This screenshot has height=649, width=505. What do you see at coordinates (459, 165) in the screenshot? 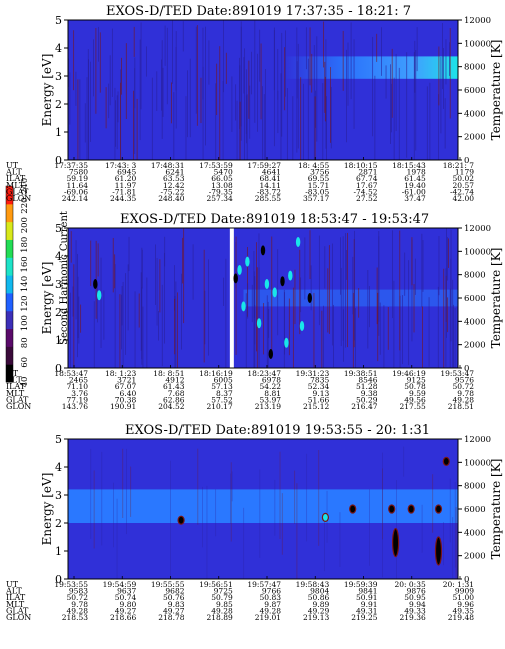
I see `table-cell: 18:21: 7` at bounding box center [459, 165].